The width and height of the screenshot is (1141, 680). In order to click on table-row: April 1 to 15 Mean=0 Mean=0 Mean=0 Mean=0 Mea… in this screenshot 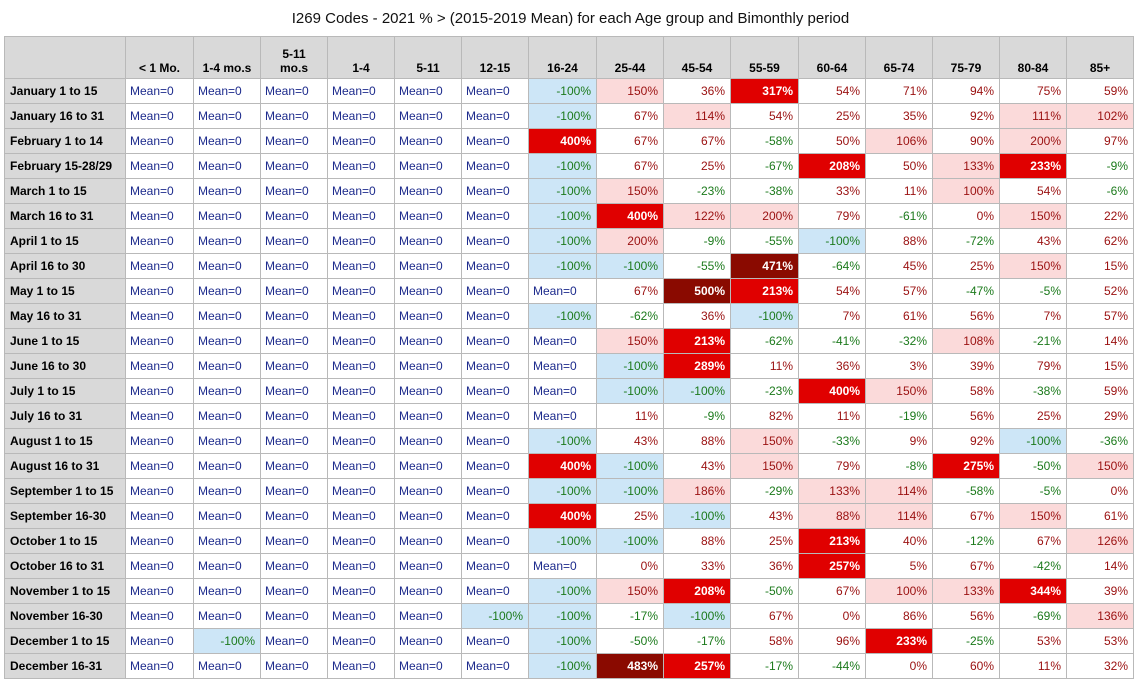, I will do `click(569, 241)`.